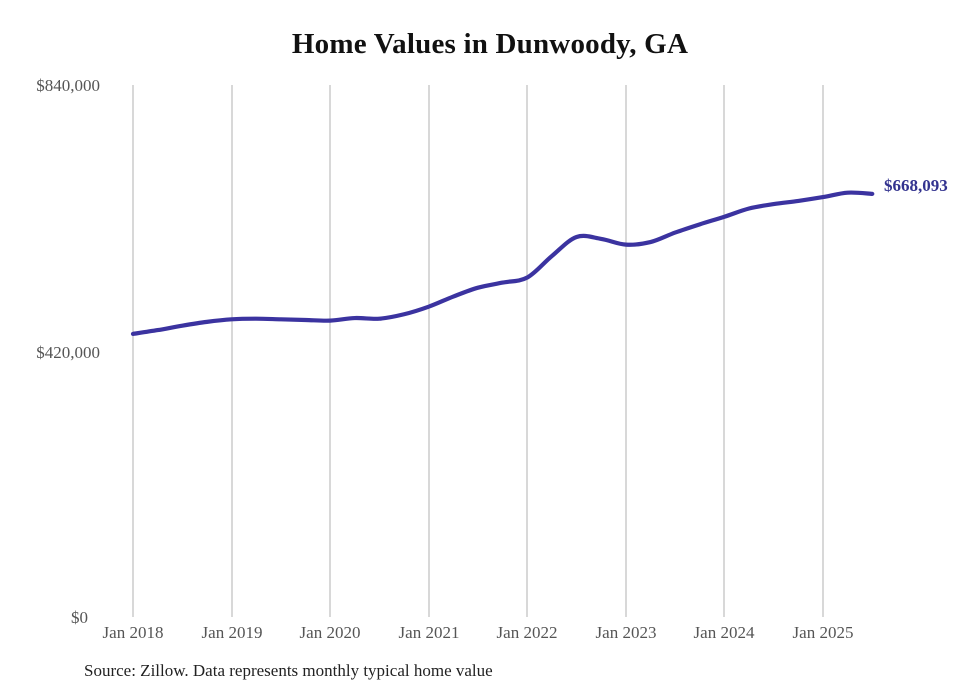  I want to click on x-axis-tick-2024: Jan 2024, so click(724, 632).